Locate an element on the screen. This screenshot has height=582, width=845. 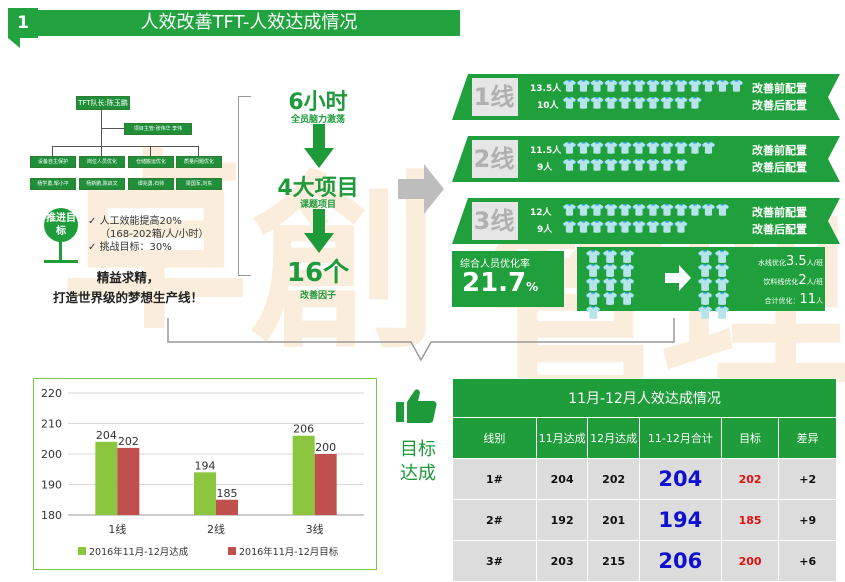
y-tick-label: 190 is located at coordinates (51, 485).